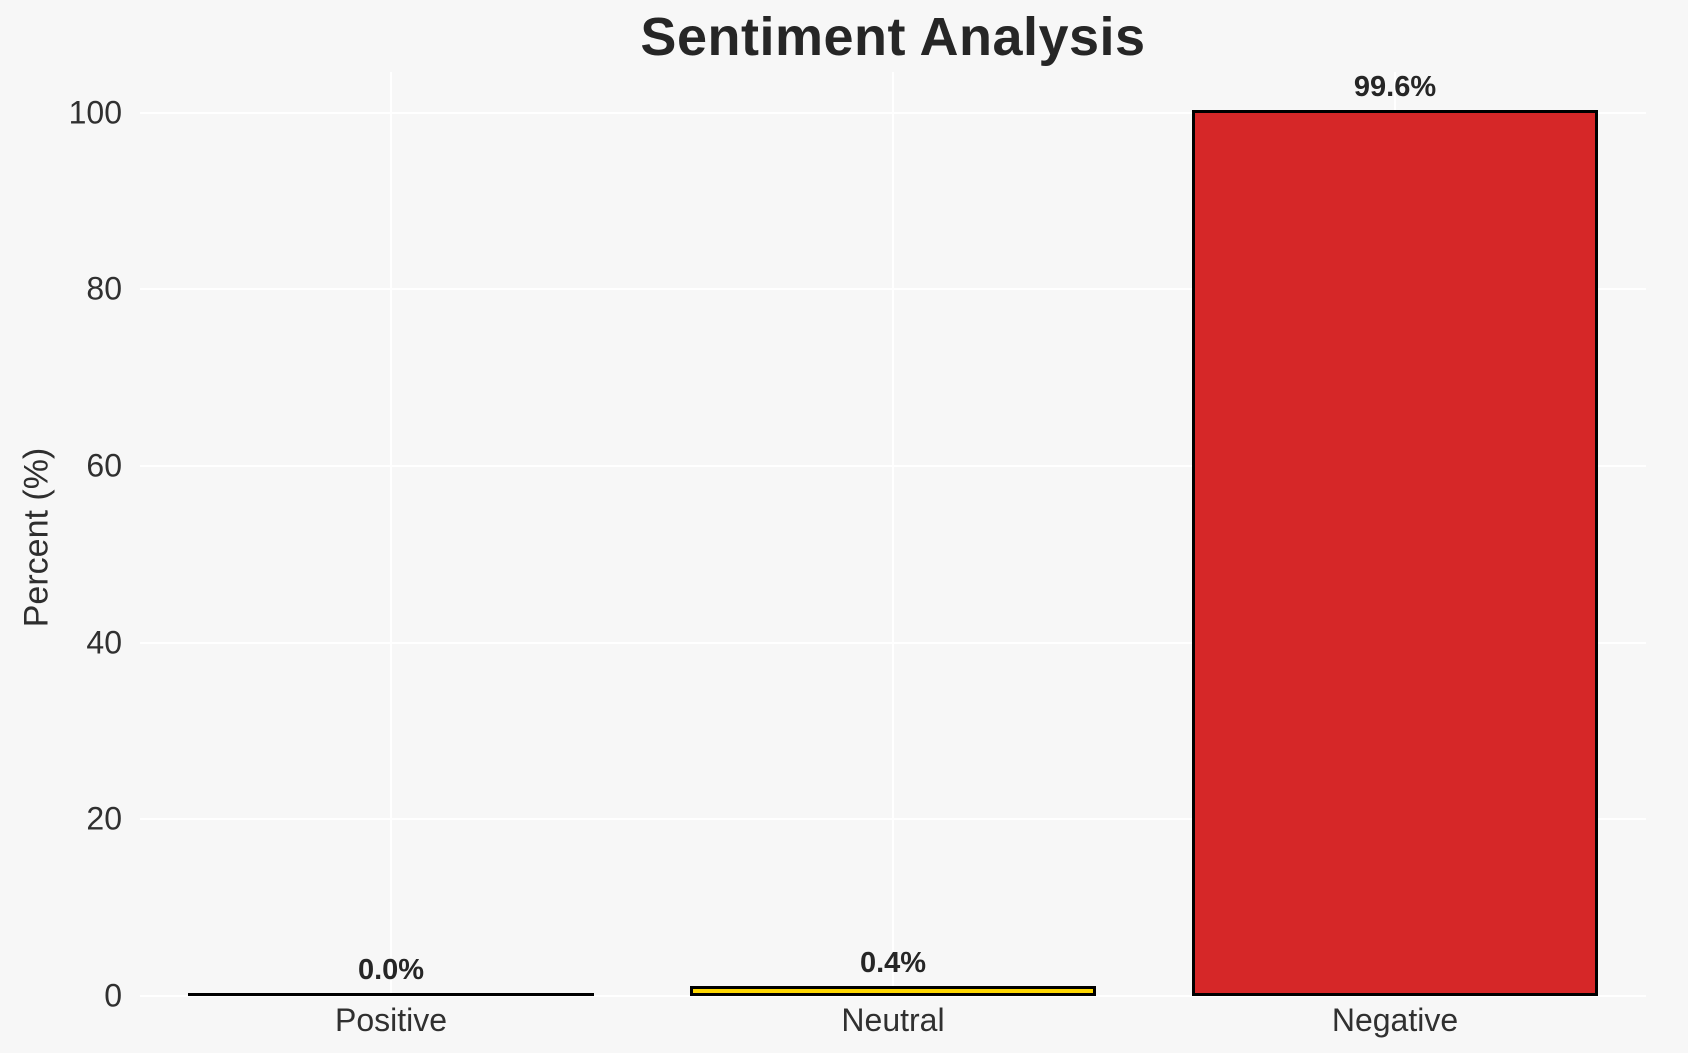 This screenshot has width=1688, height=1053. What do you see at coordinates (104, 288) in the screenshot?
I see `y-tick-label-80: 80` at bounding box center [104, 288].